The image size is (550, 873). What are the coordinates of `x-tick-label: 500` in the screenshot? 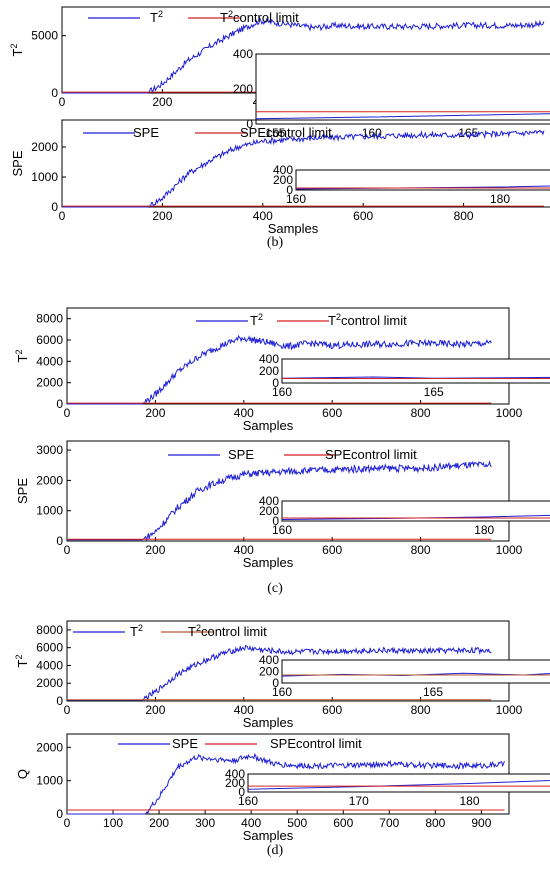 It's located at (297, 823).